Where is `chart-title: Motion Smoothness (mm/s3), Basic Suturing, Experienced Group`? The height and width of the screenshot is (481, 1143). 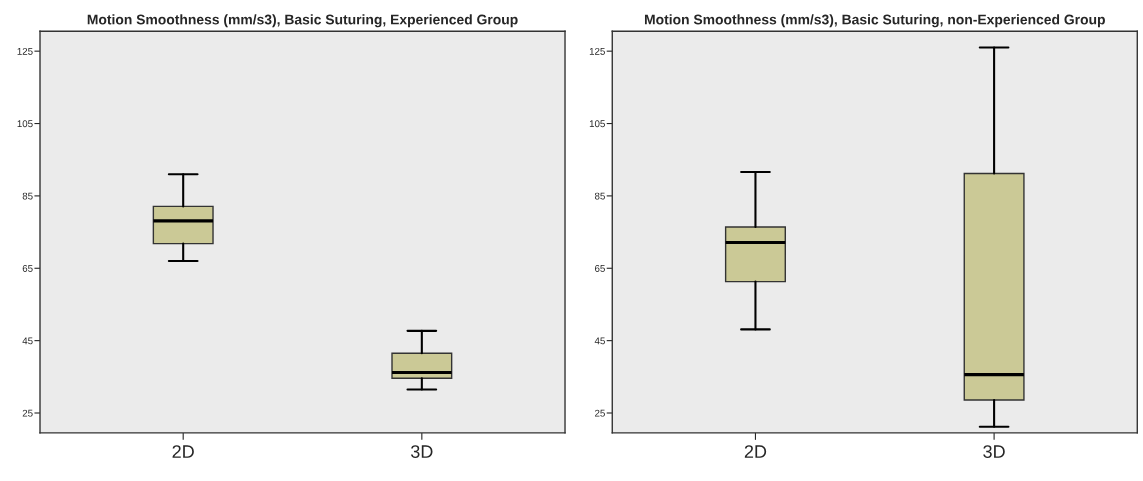 chart-title: Motion Smoothness (mm/s3), Basic Suturing, Experienced Group is located at coordinates (302, 21).